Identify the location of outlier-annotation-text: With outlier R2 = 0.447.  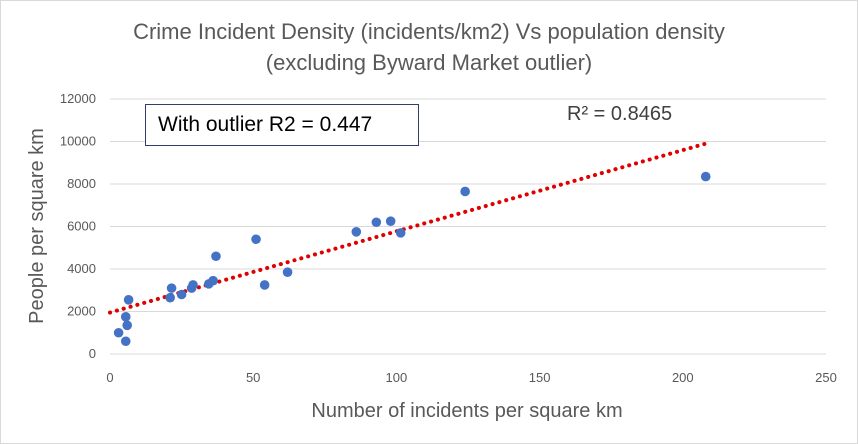
(265, 124).